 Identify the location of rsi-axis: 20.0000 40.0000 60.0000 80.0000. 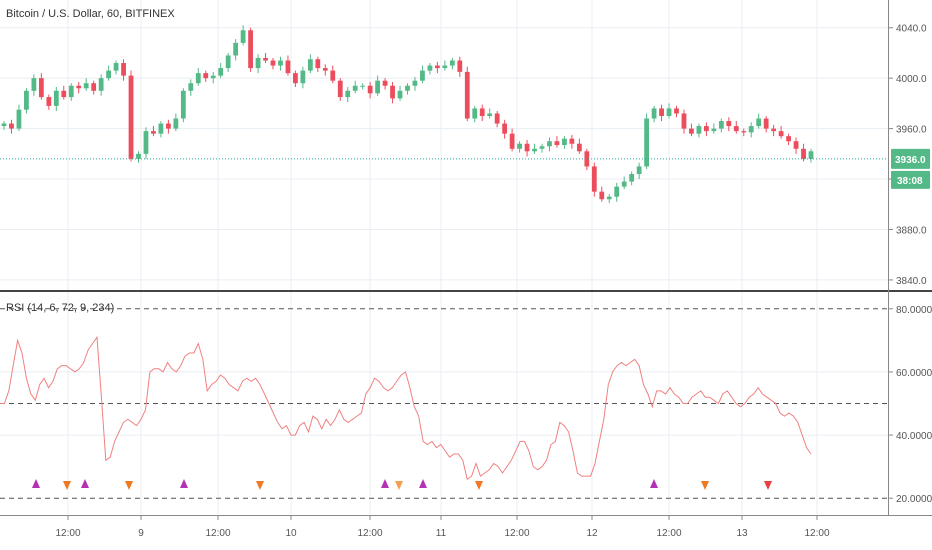
(910, 405).